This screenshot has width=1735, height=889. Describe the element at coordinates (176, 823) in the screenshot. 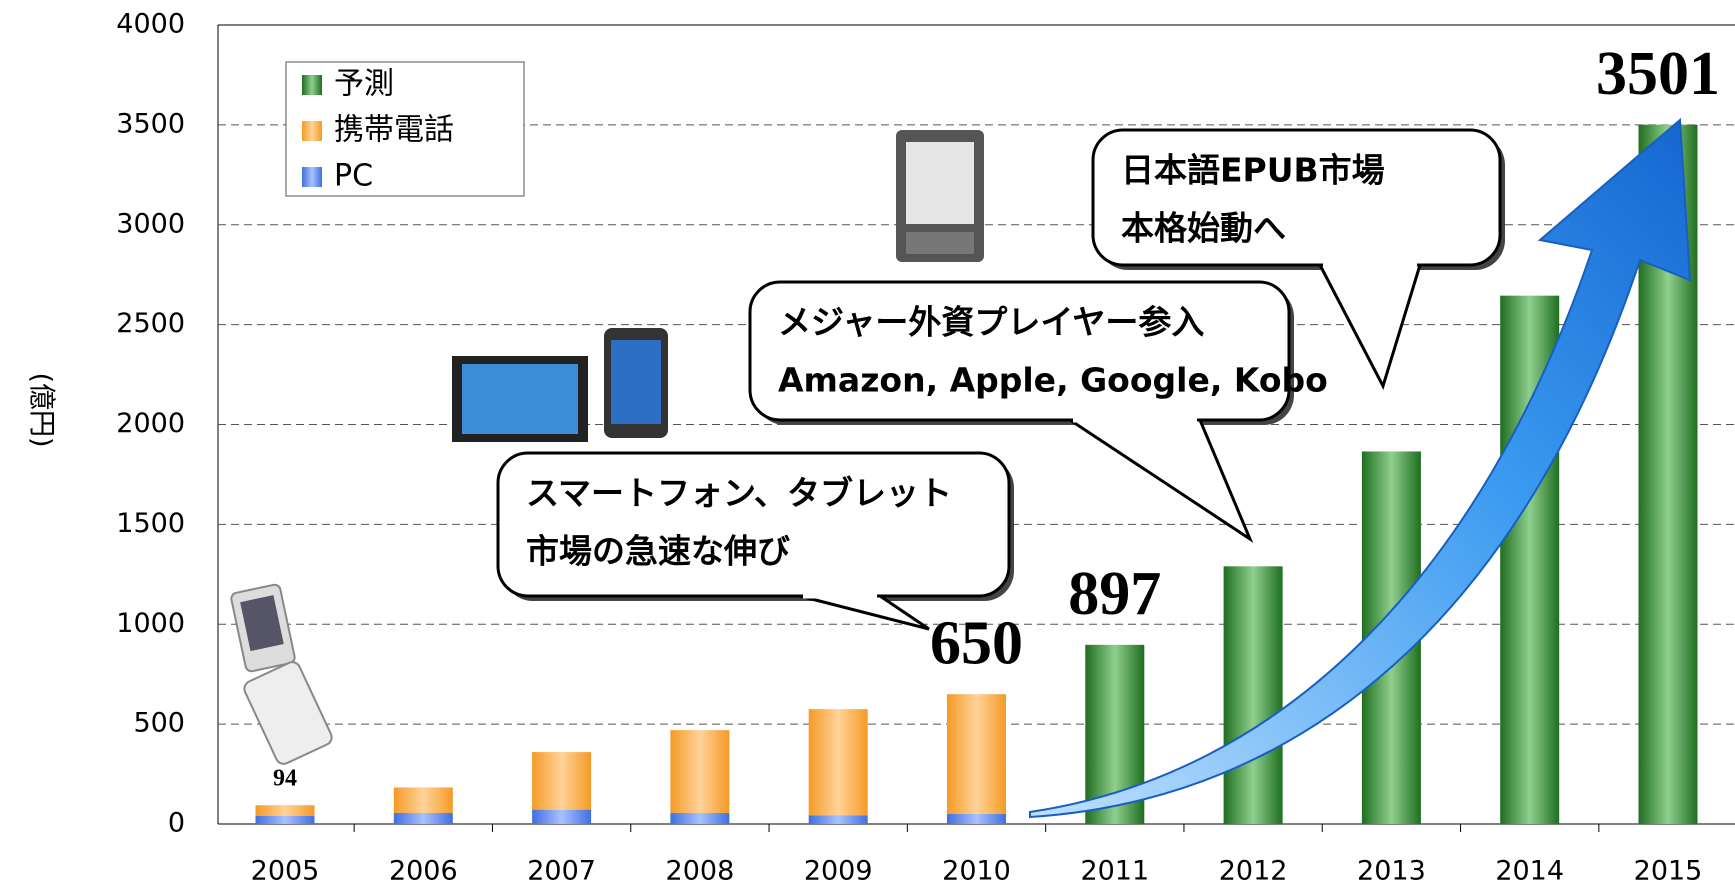

I see `y-tick-label: 0` at that location.